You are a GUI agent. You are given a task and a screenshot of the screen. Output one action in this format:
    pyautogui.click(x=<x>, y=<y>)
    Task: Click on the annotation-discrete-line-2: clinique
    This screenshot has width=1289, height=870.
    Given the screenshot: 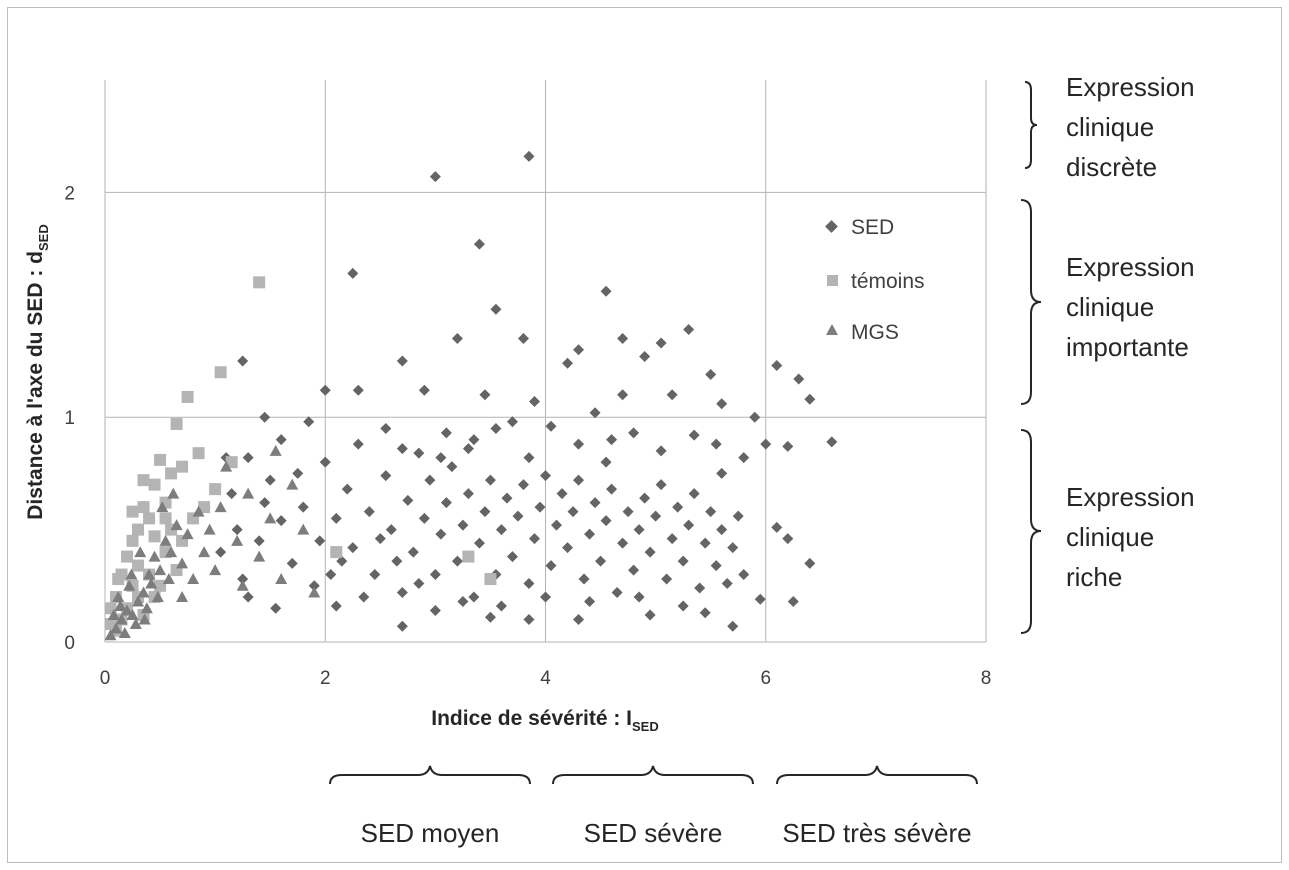 What is the action you would take?
    pyautogui.click(x=1110, y=127)
    